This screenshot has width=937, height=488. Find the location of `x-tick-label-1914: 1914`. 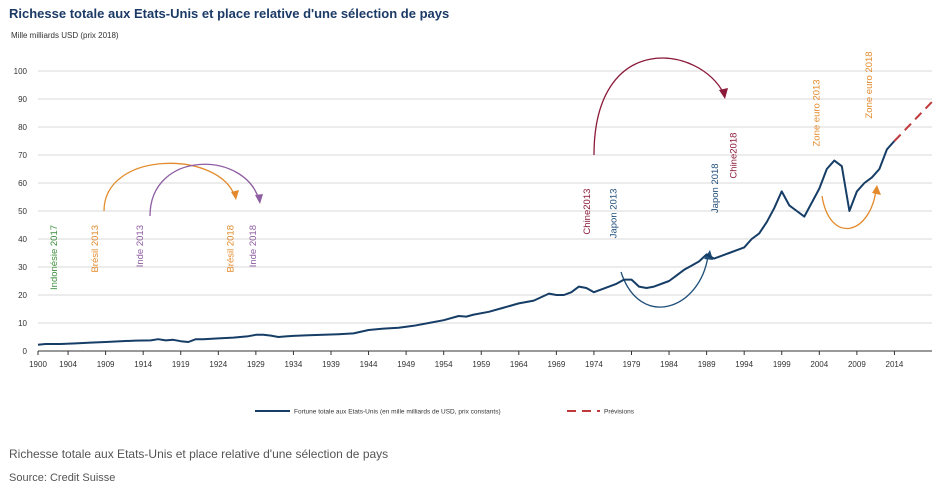

x-tick-label-1914: 1914 is located at coordinates (143, 364).